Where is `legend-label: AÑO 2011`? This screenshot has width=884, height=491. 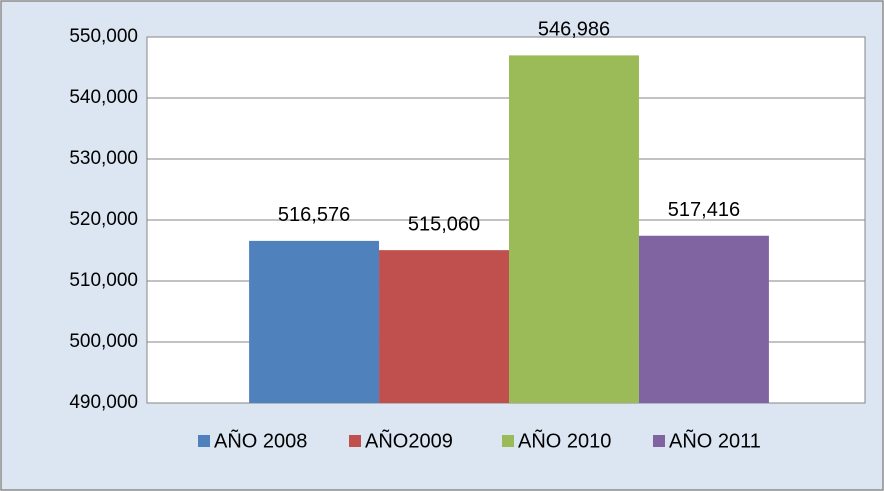 legend-label: AÑO 2011 is located at coordinates (715, 440).